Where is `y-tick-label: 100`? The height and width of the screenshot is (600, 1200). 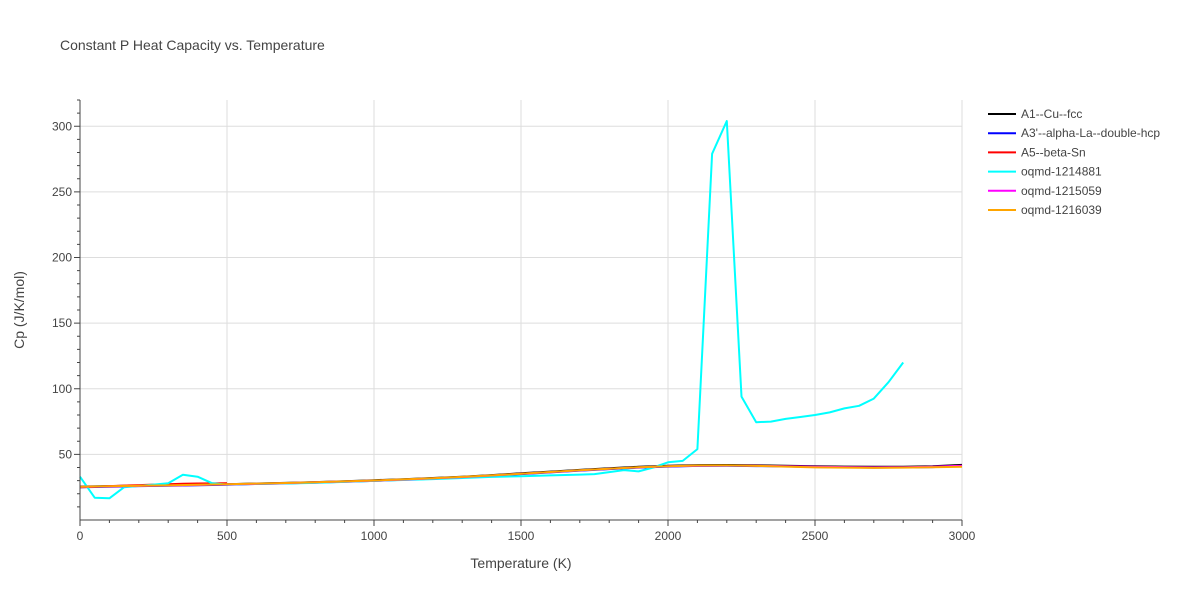 y-tick-label: 100 is located at coordinates (62, 389).